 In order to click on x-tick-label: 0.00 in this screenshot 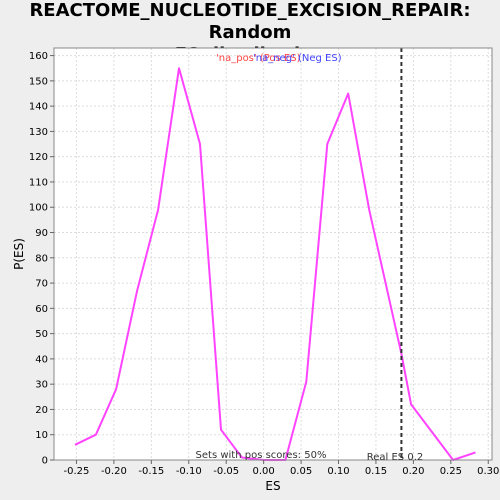, I will do `click(264, 471)`.